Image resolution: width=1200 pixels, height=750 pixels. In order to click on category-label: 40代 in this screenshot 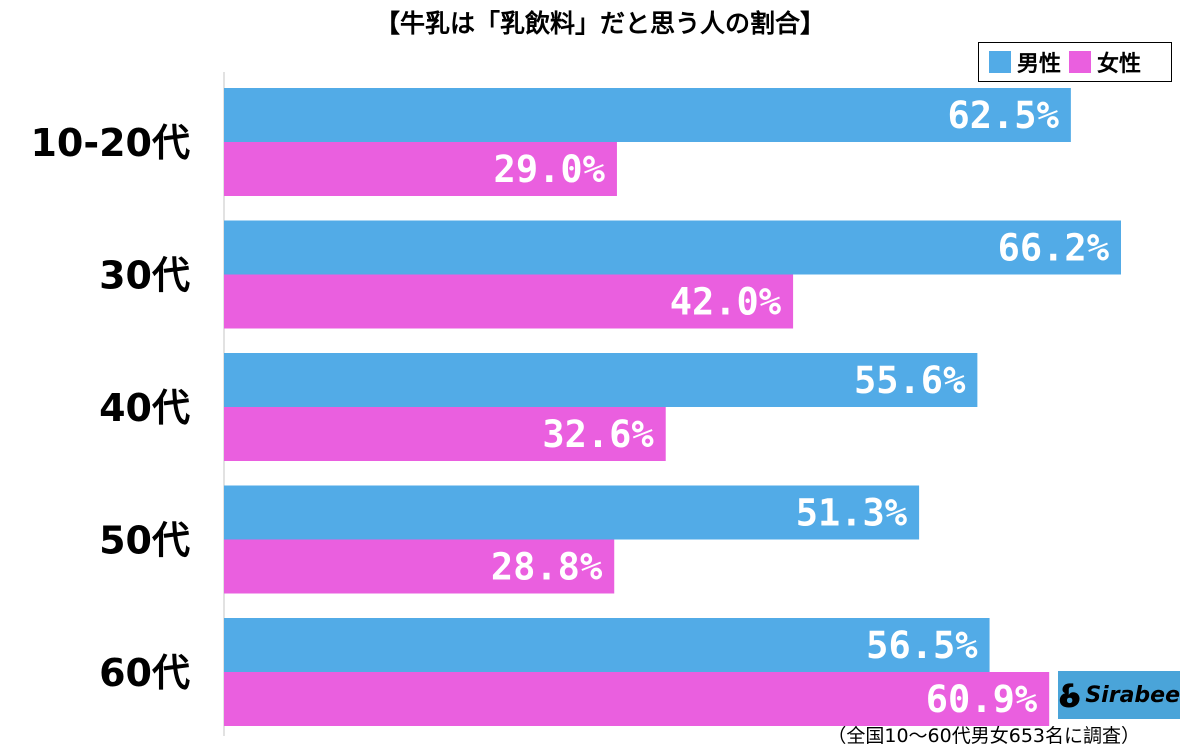, I will do `click(144, 408)`.